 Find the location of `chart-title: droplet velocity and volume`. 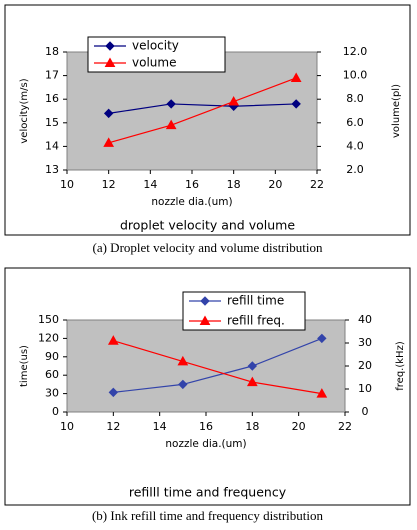

chart-title: droplet velocity and volume is located at coordinates (207, 225).